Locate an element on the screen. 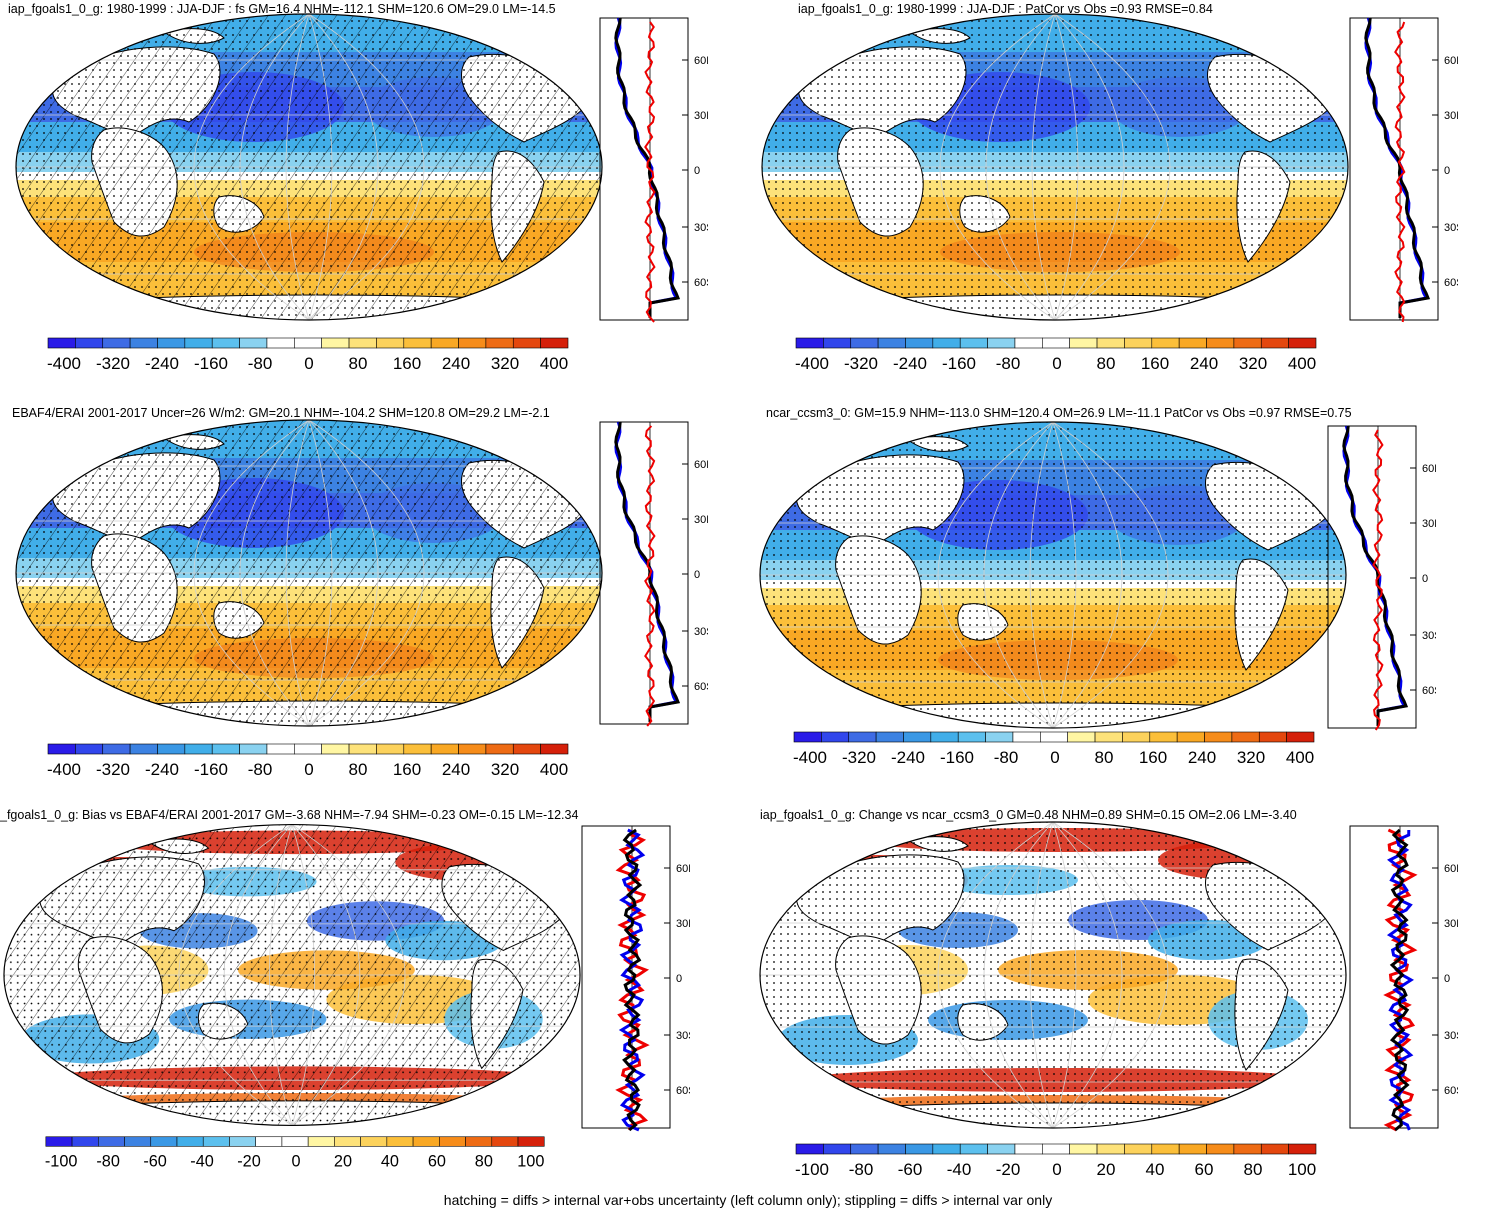 The height and width of the screenshot is (1211, 1496). colorbar-label: -100 is located at coordinates (812, 1169).